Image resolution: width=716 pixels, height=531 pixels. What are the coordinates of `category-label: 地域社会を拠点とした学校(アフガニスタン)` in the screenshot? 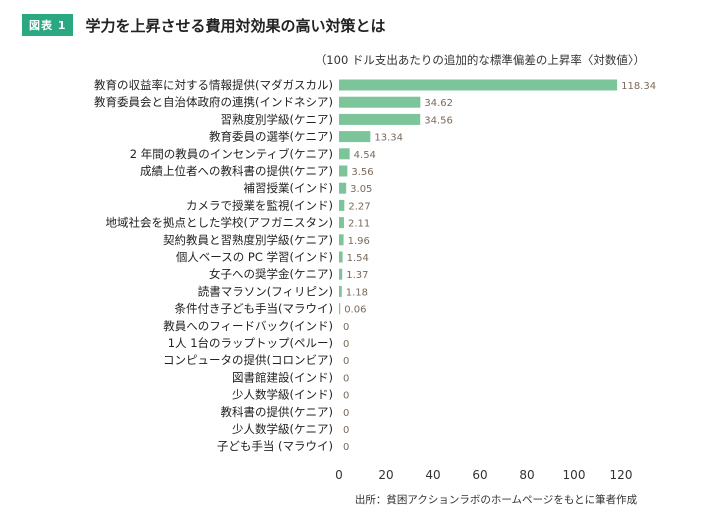 It's located at (219, 223).